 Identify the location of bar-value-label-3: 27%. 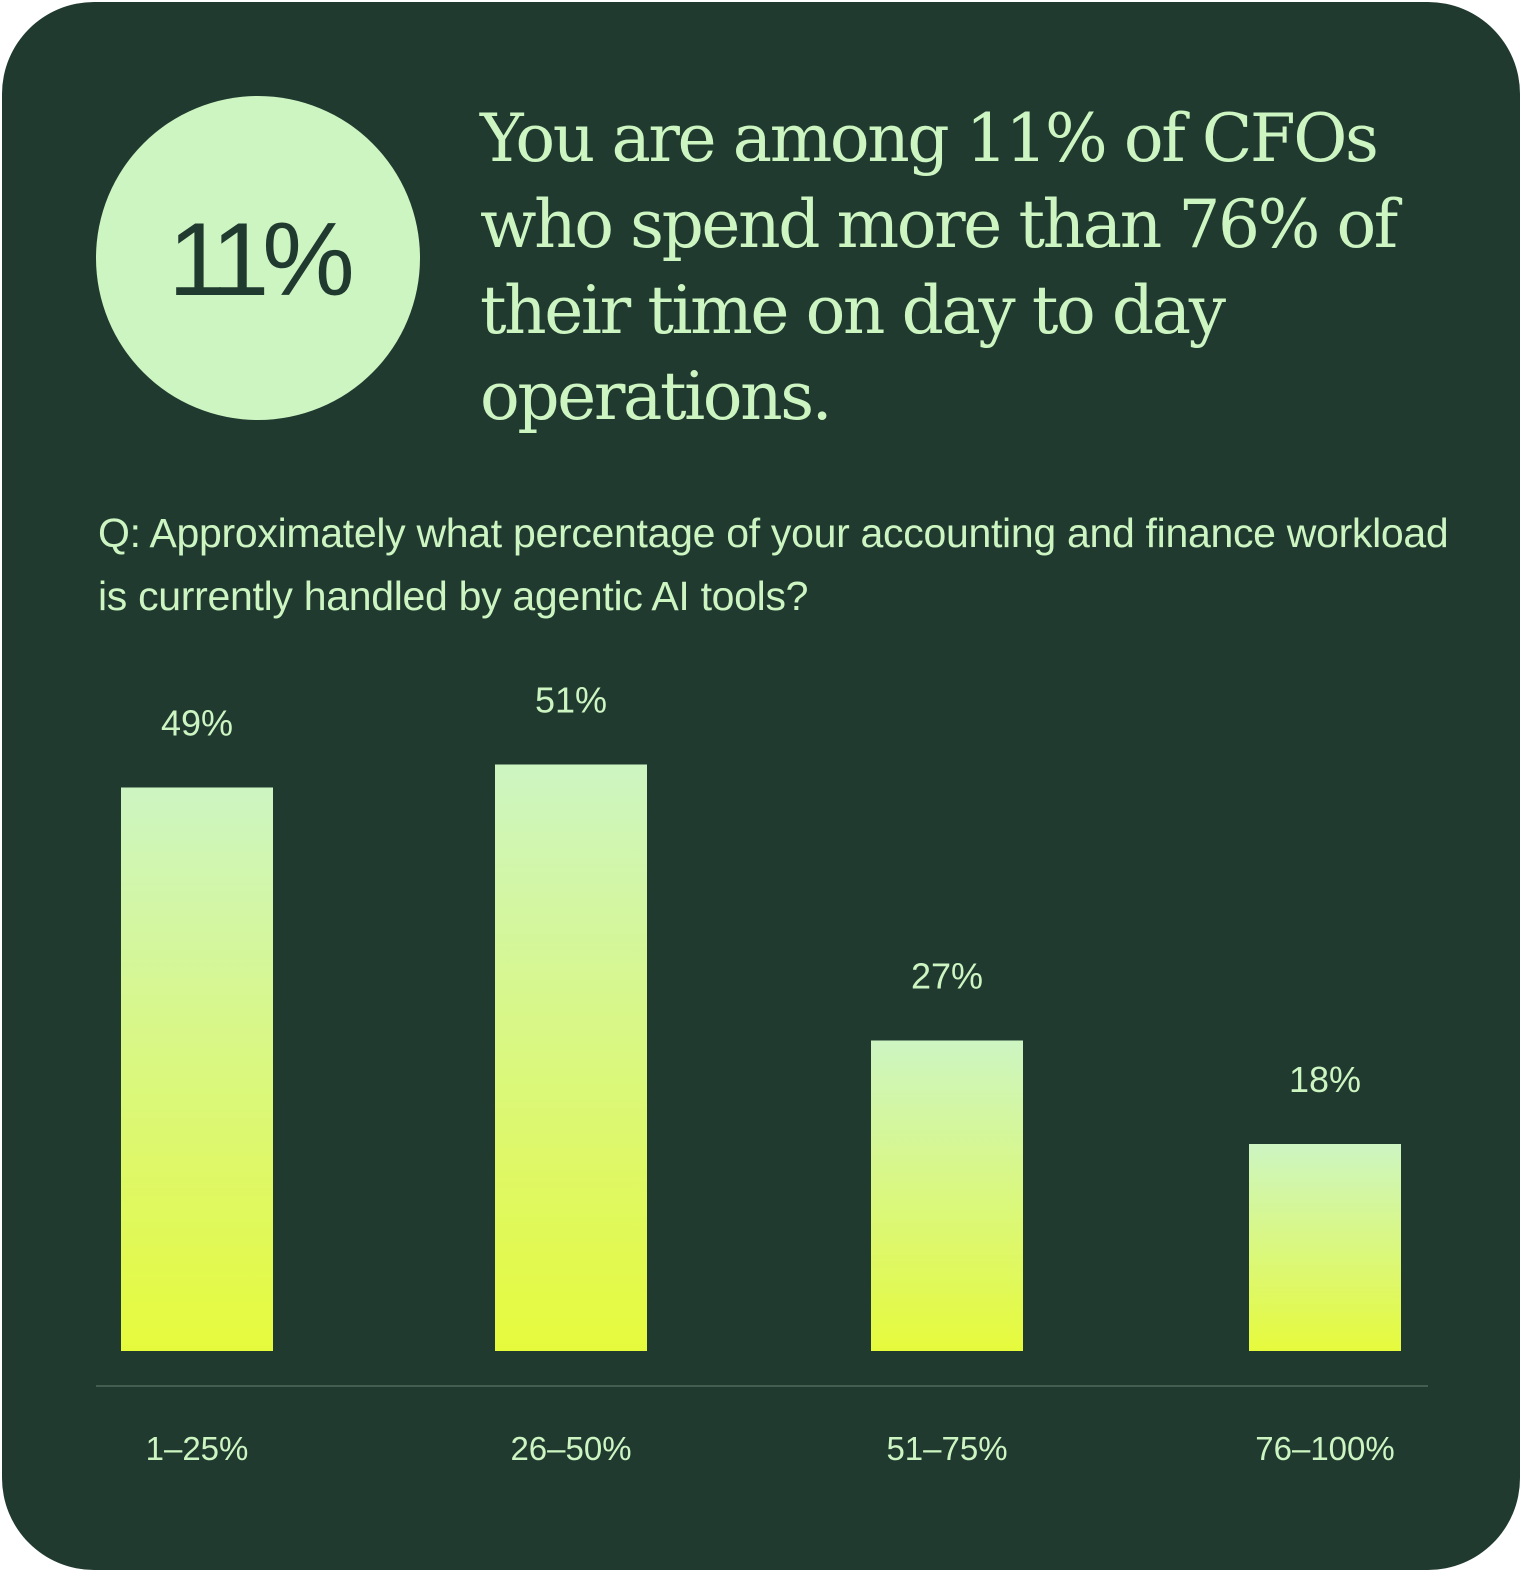
(947, 976).